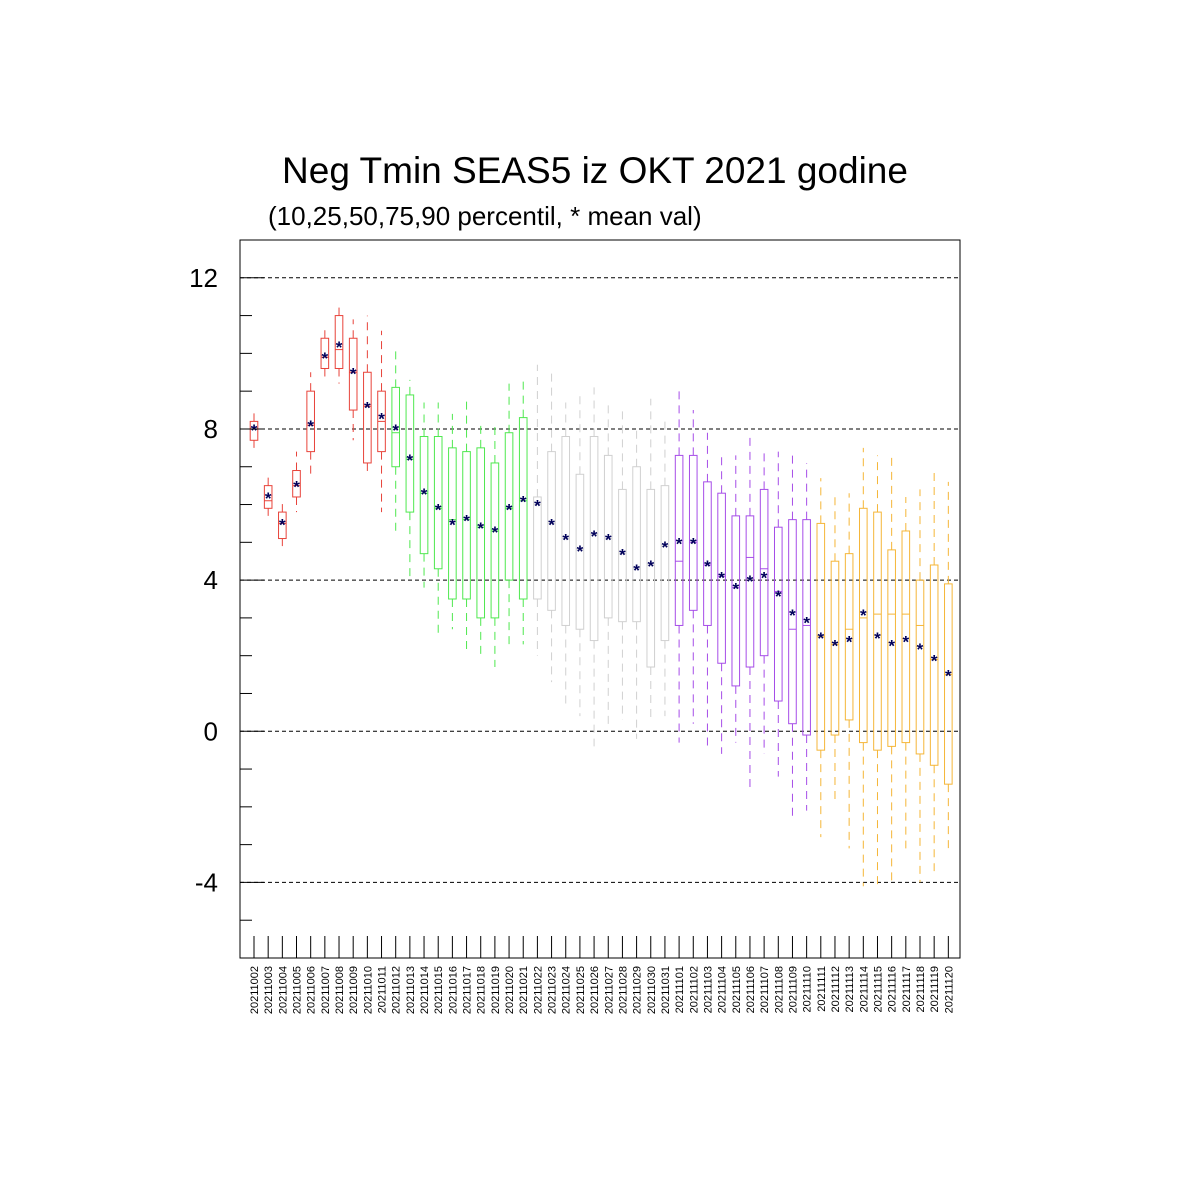  Describe the element at coordinates (893, 989) in the screenshot. I see `x-tick-label: 20211116` at that location.